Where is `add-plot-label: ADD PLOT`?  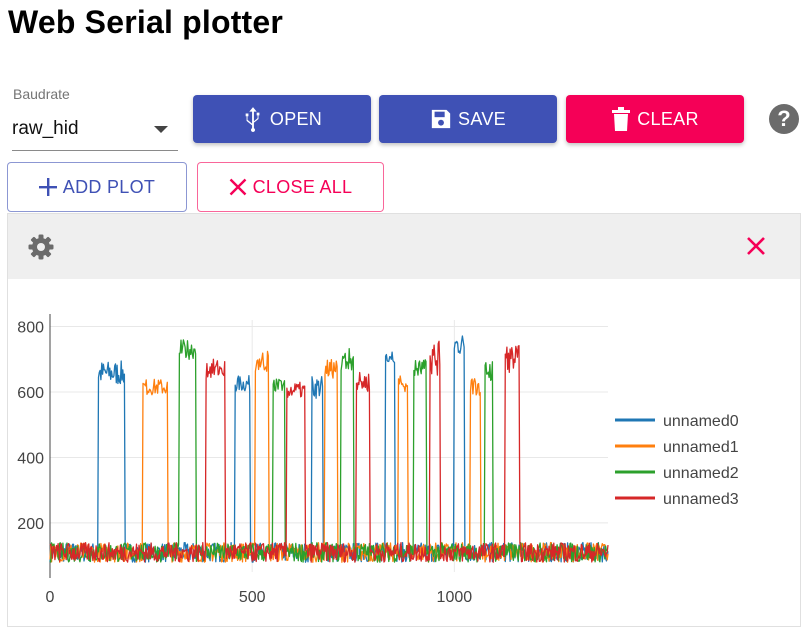 add-plot-label: ADD PLOT is located at coordinates (109, 186).